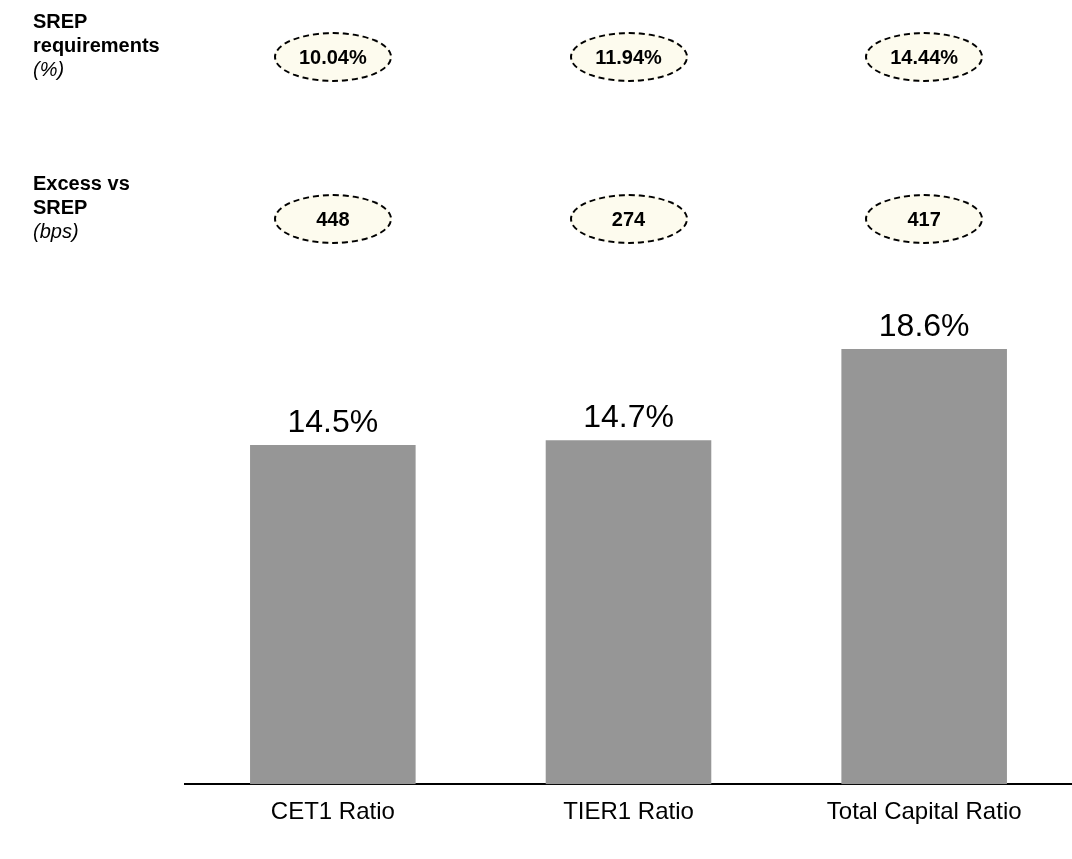 This screenshot has width=1072, height=859. What do you see at coordinates (924, 57) in the screenshot?
I see `text: 14.44%` at bounding box center [924, 57].